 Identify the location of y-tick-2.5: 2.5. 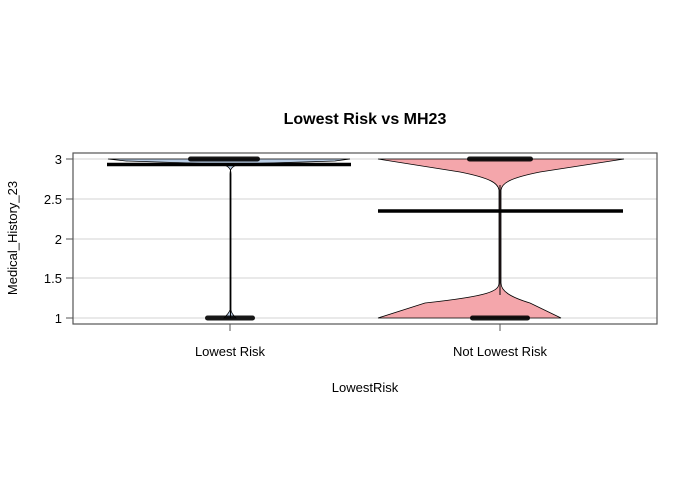
(53, 199).